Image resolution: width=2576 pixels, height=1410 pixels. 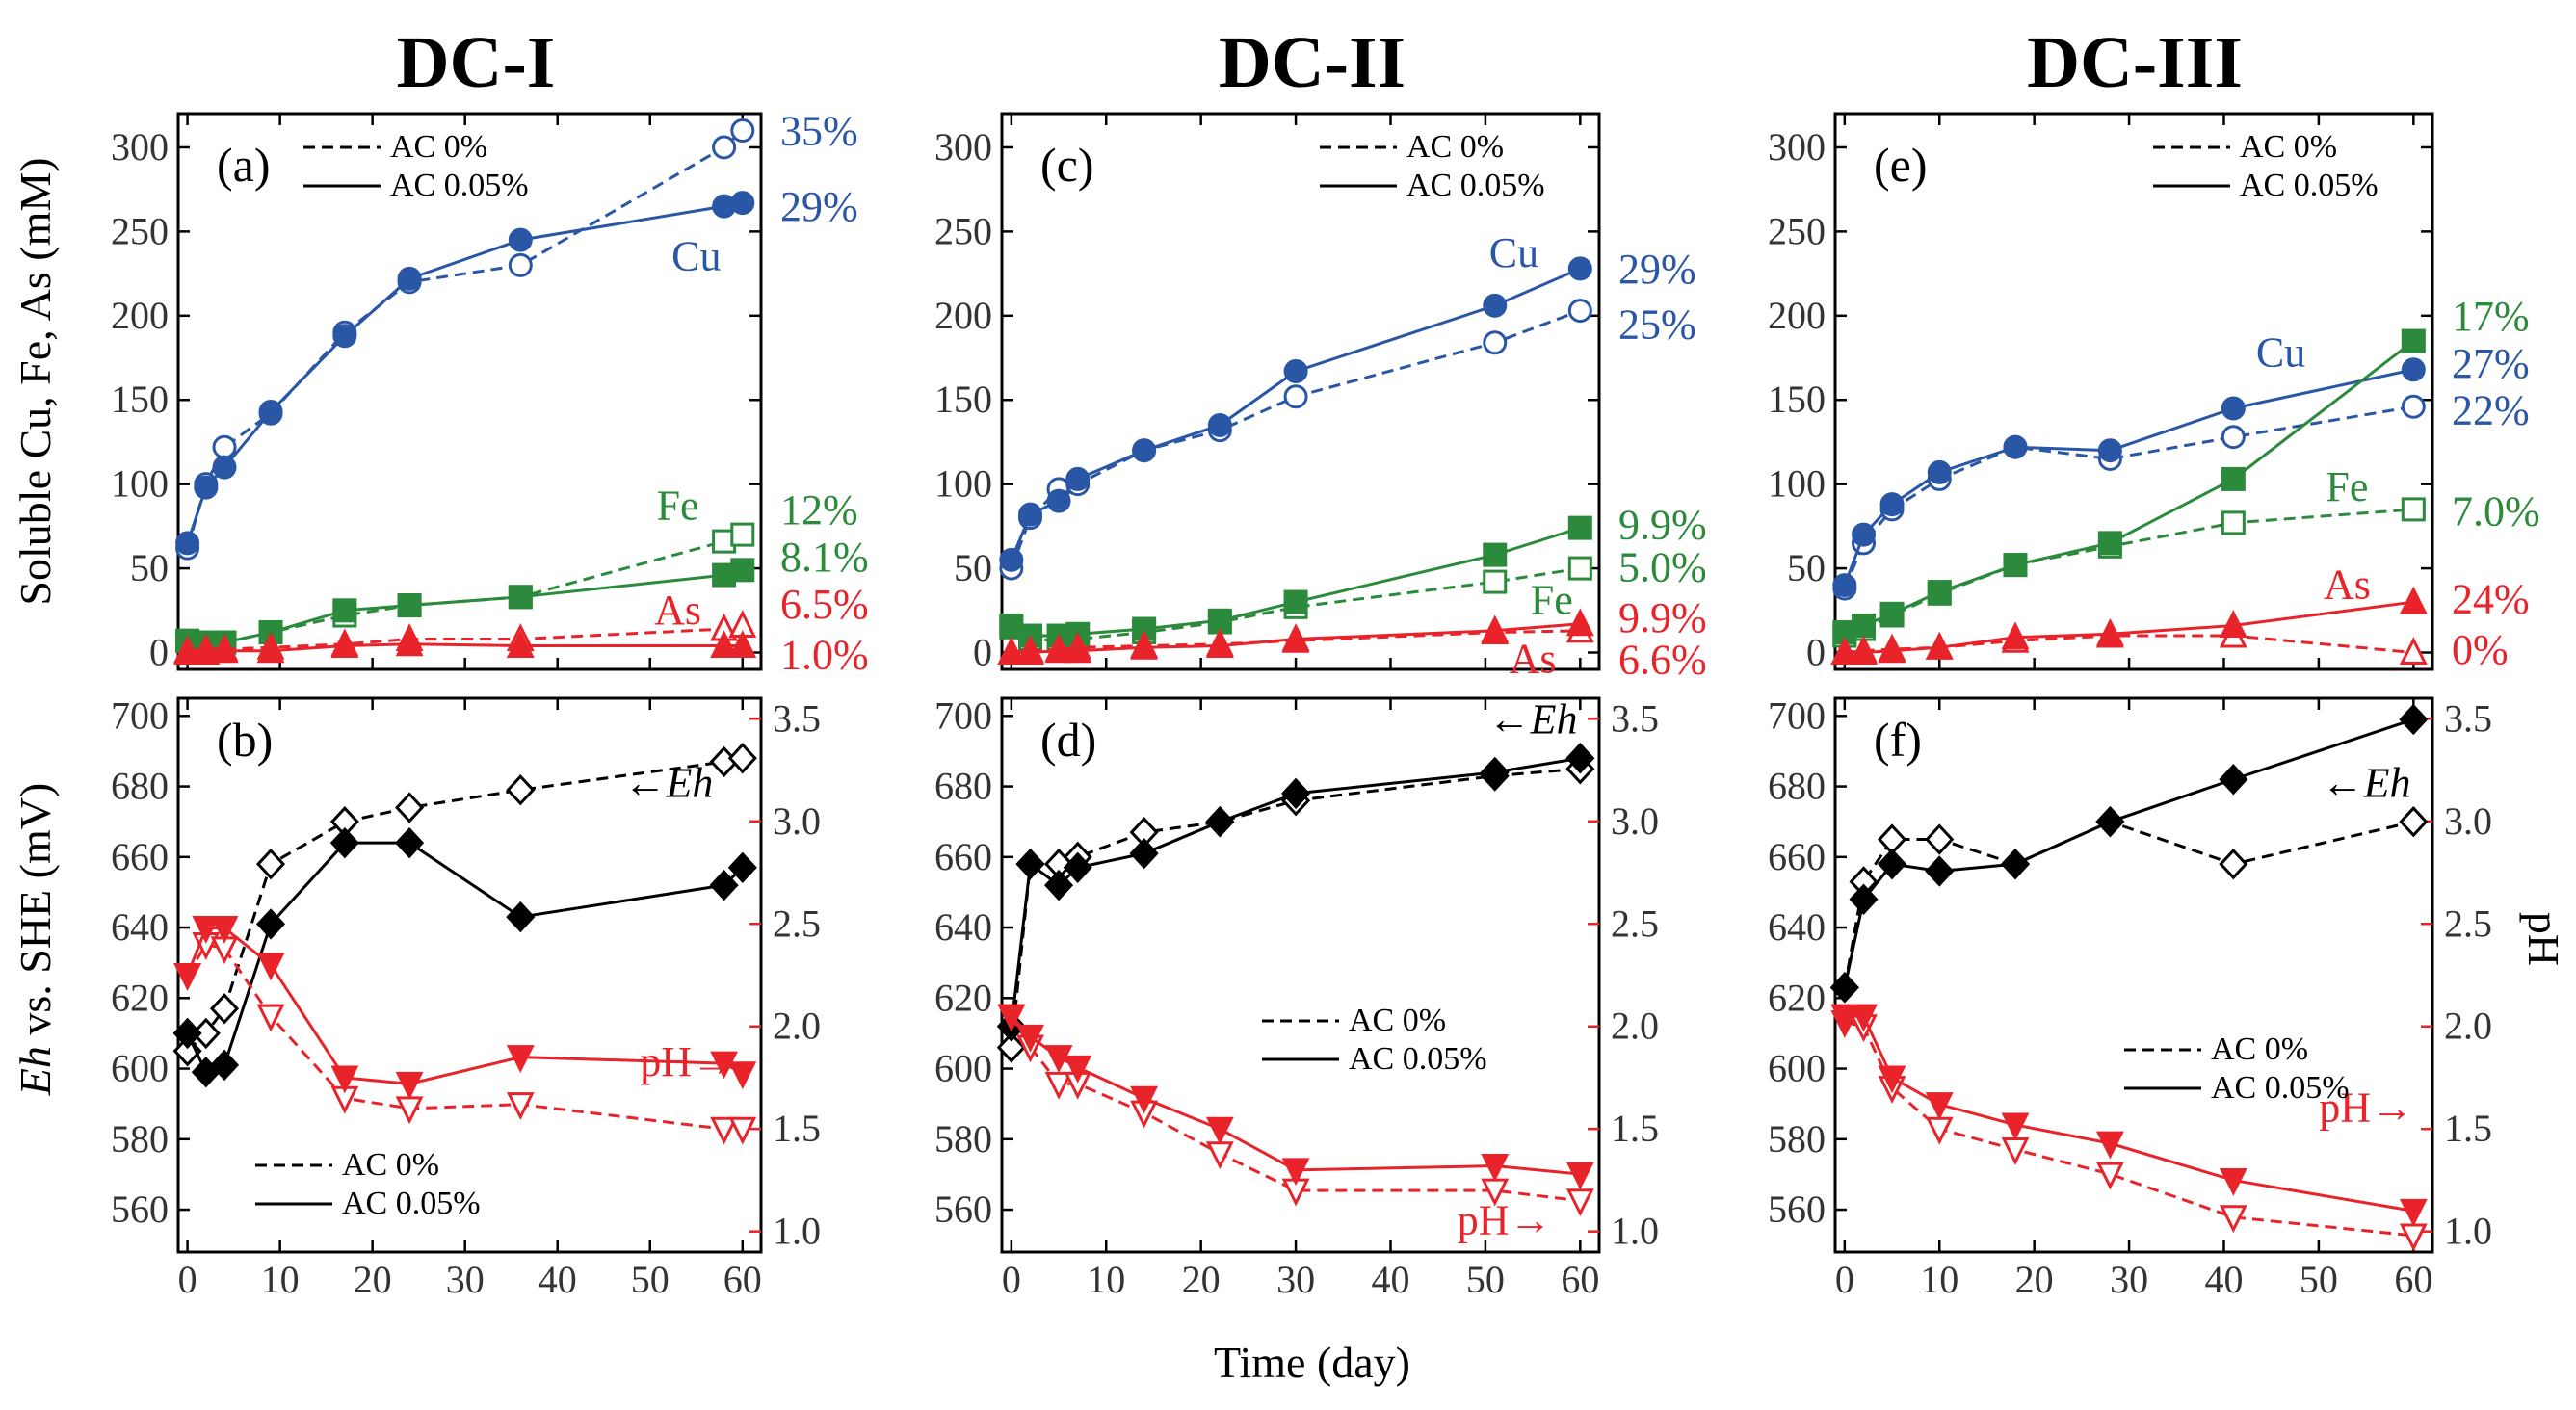 What do you see at coordinates (824, 654) in the screenshot?
I see `percent-label: 1.0%` at bounding box center [824, 654].